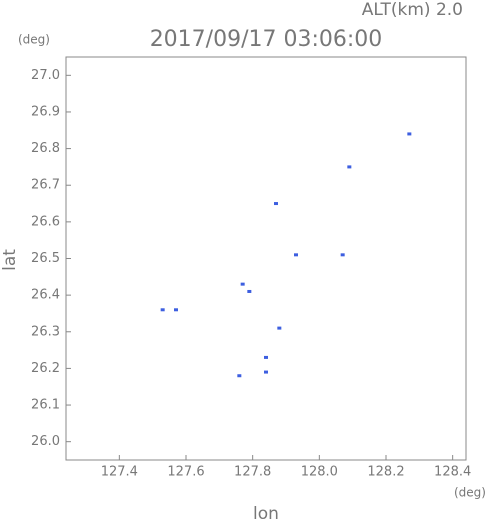  I want to click on x-tick-label: 127.4, so click(119, 472).